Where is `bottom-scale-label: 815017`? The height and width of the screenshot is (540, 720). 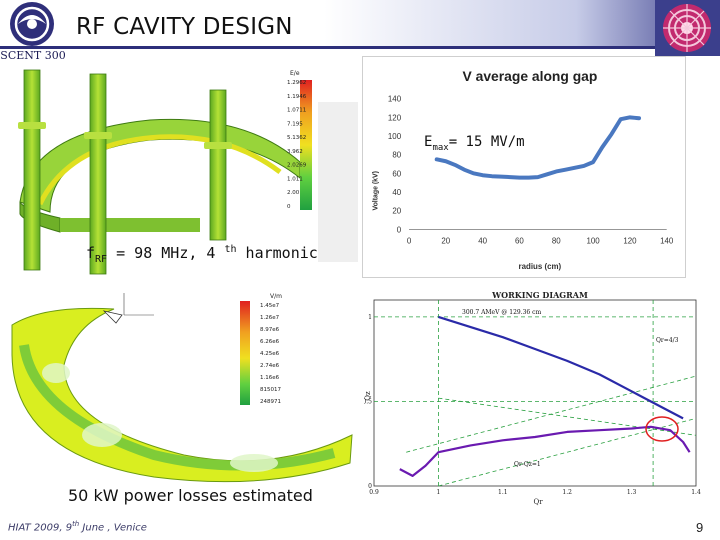 bottom-scale-label: 815017 is located at coordinates (270, 390).